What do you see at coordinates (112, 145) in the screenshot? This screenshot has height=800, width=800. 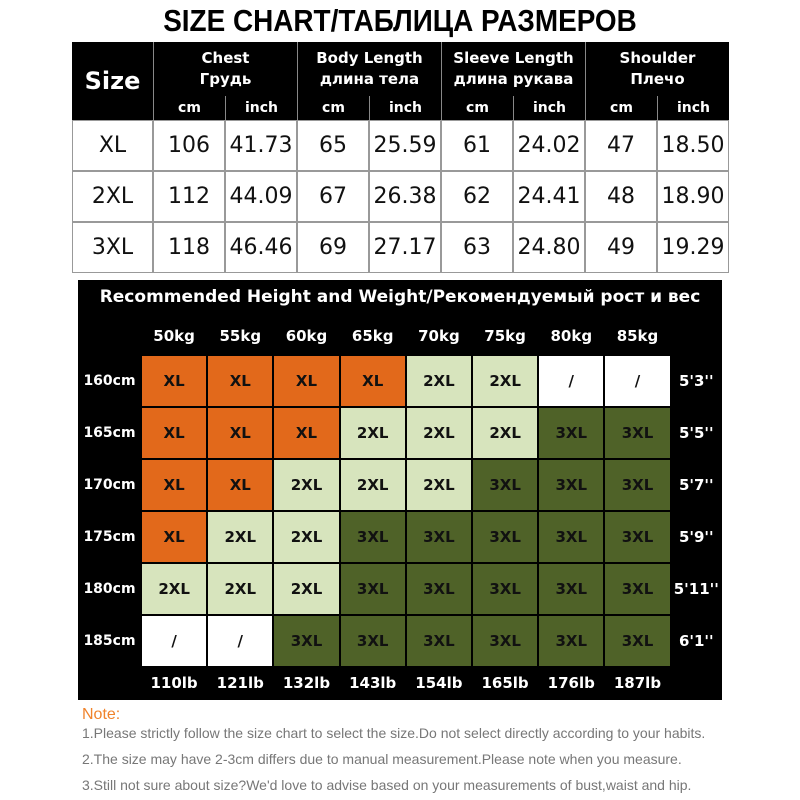 I see `size-label: XL` at bounding box center [112, 145].